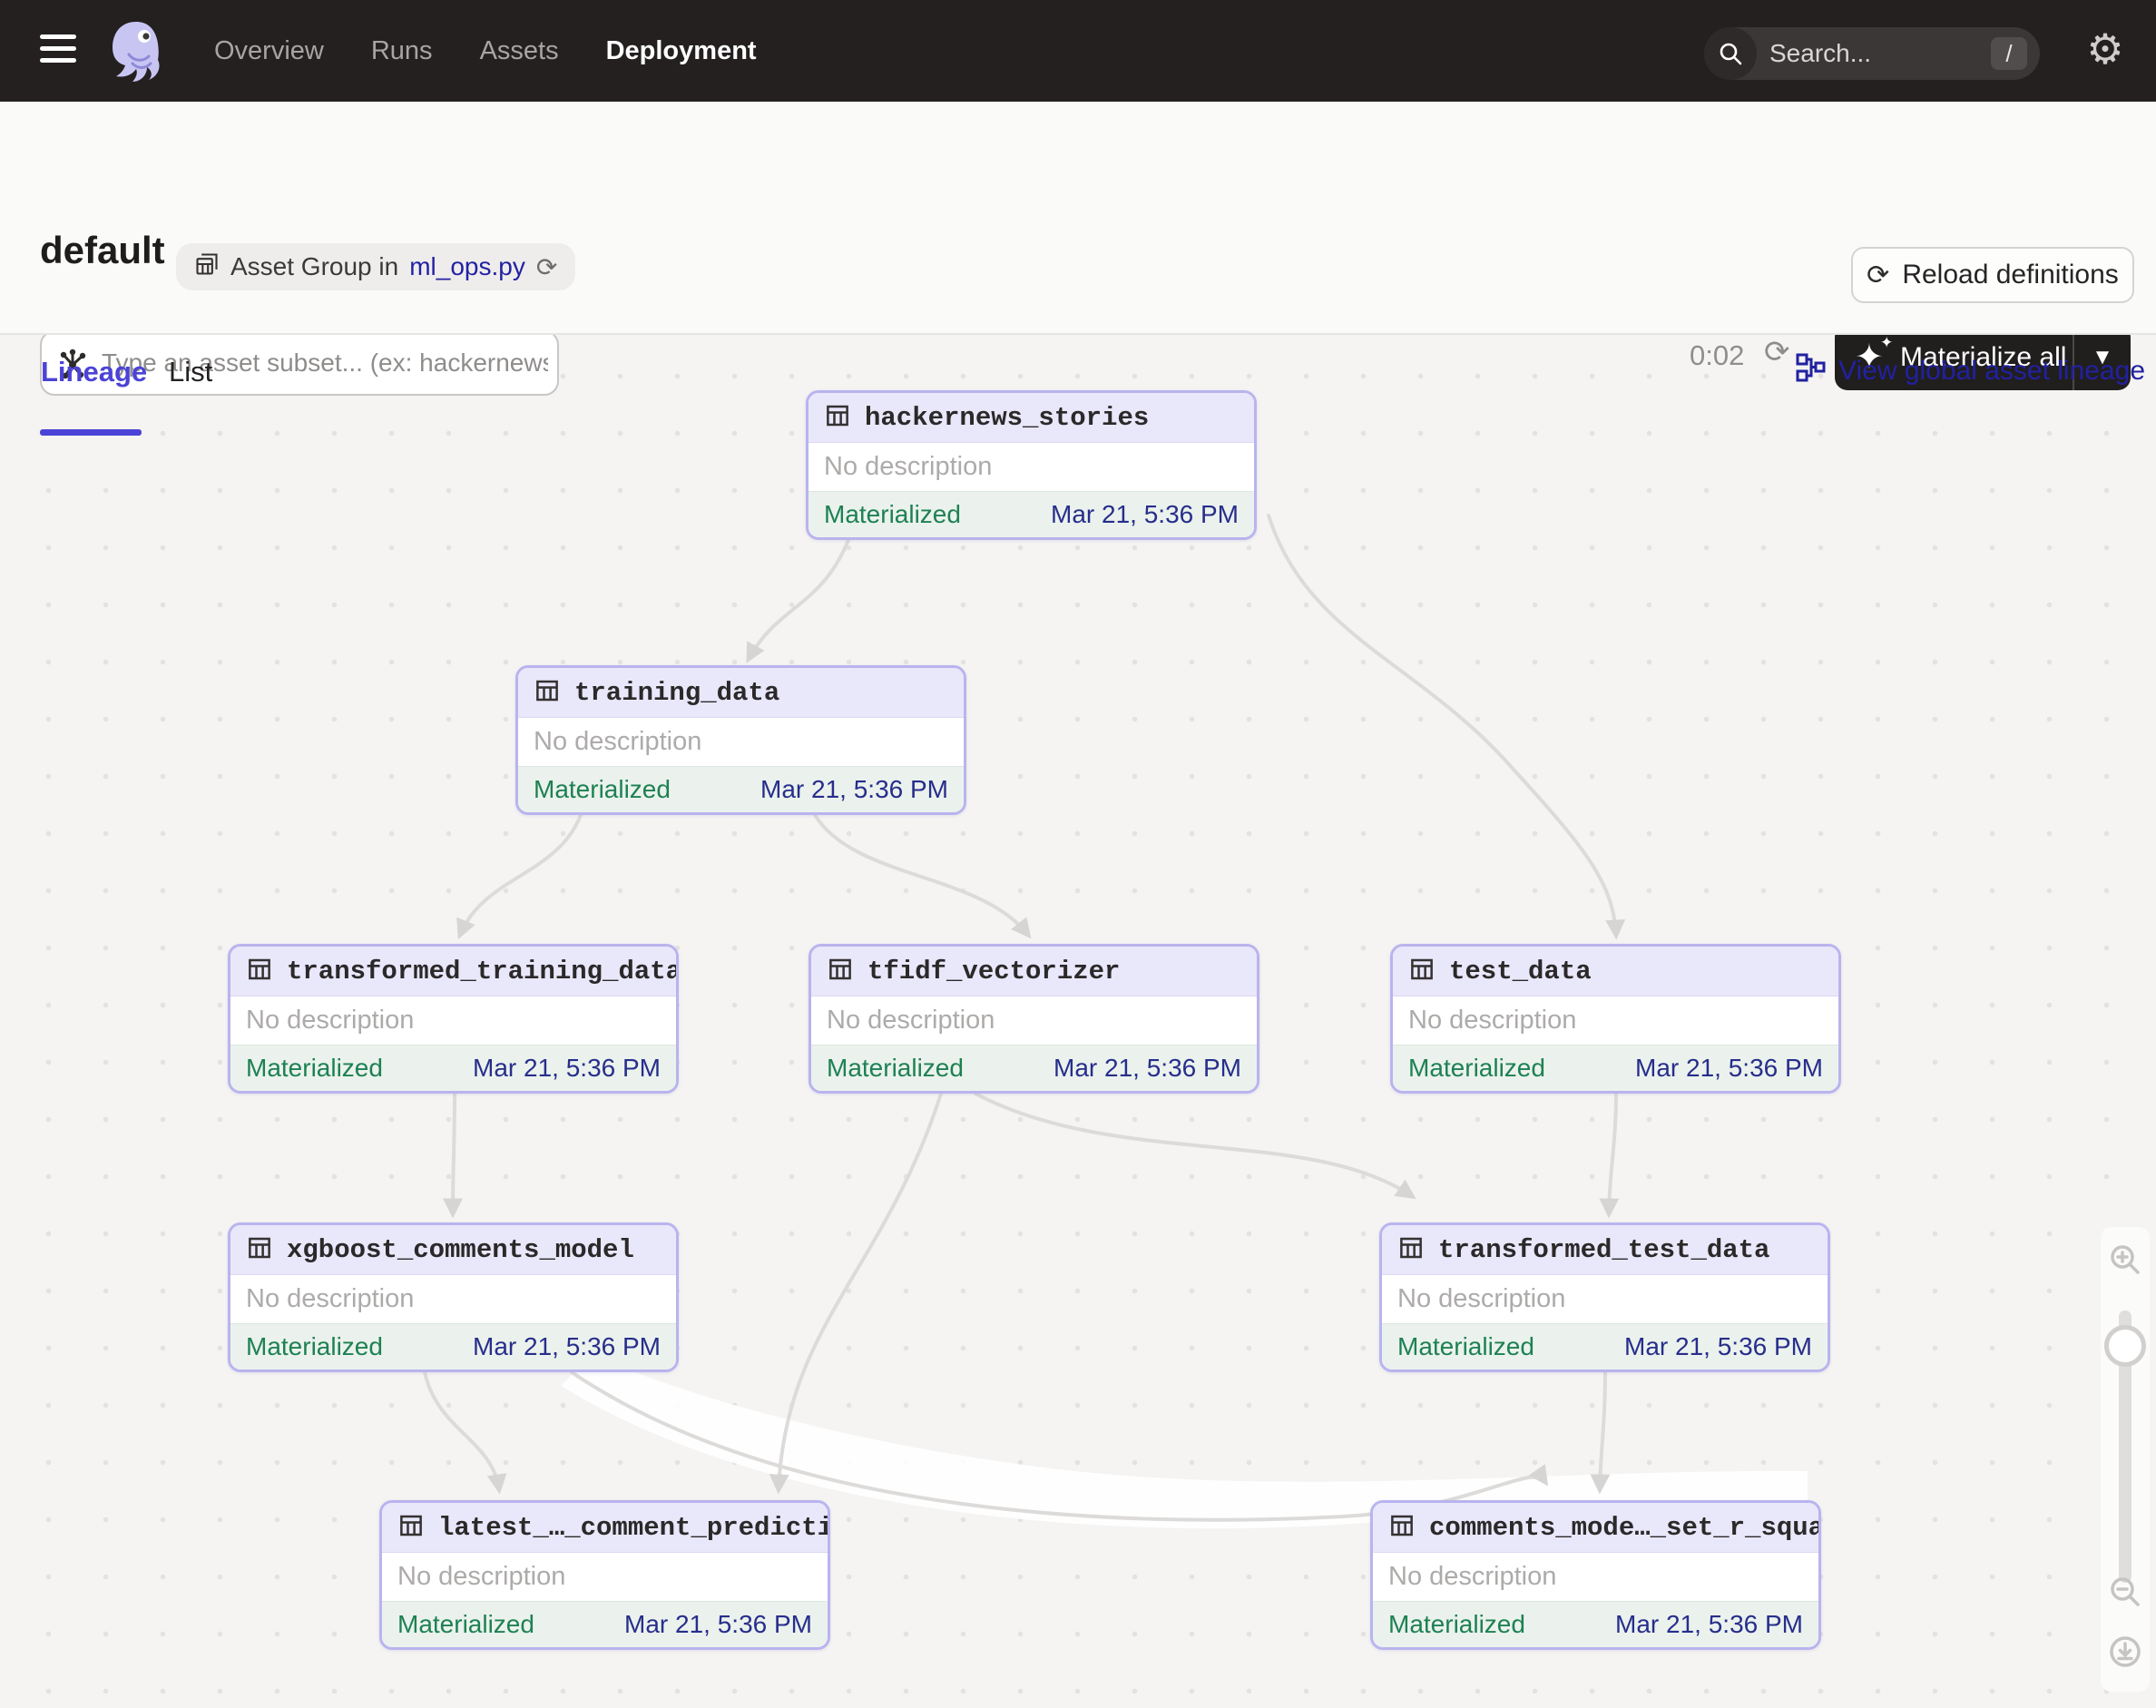 The width and height of the screenshot is (2156, 1708). I want to click on asset-name: hackernews_stories, so click(1007, 417).